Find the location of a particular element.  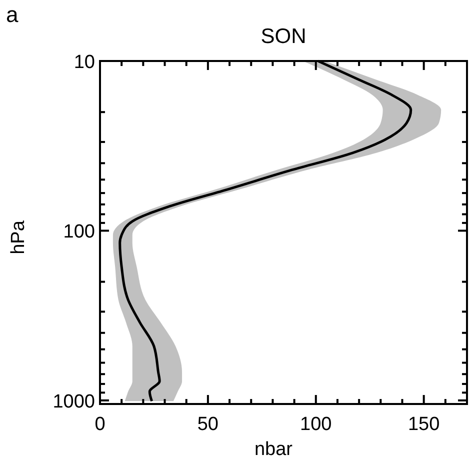

x-tick-label: 50 is located at coordinates (208, 424).